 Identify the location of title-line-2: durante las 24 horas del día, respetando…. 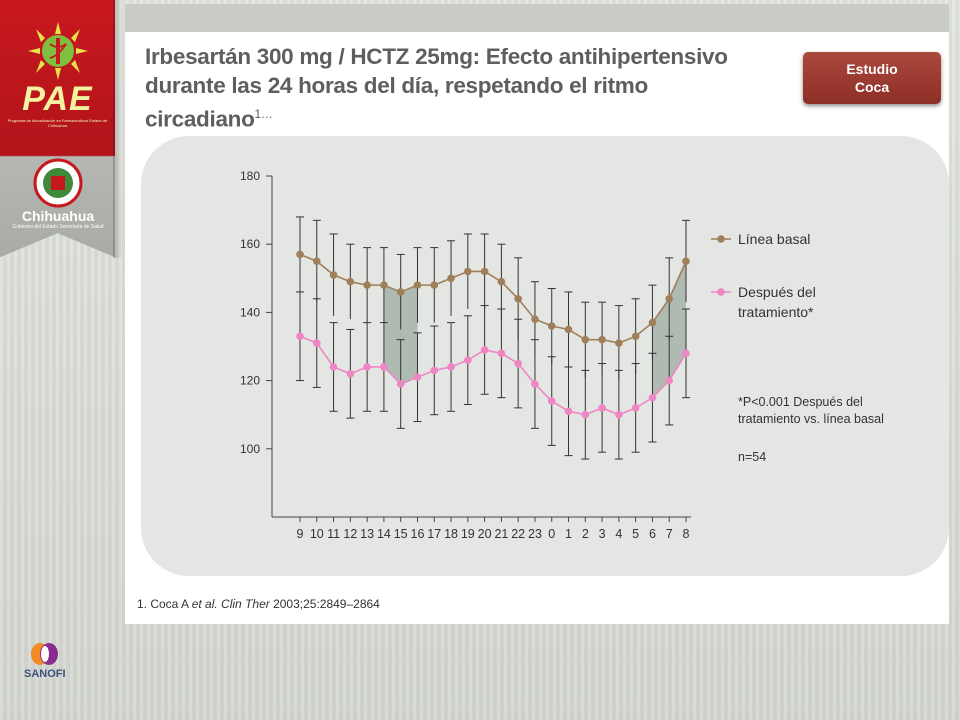
(396, 85).